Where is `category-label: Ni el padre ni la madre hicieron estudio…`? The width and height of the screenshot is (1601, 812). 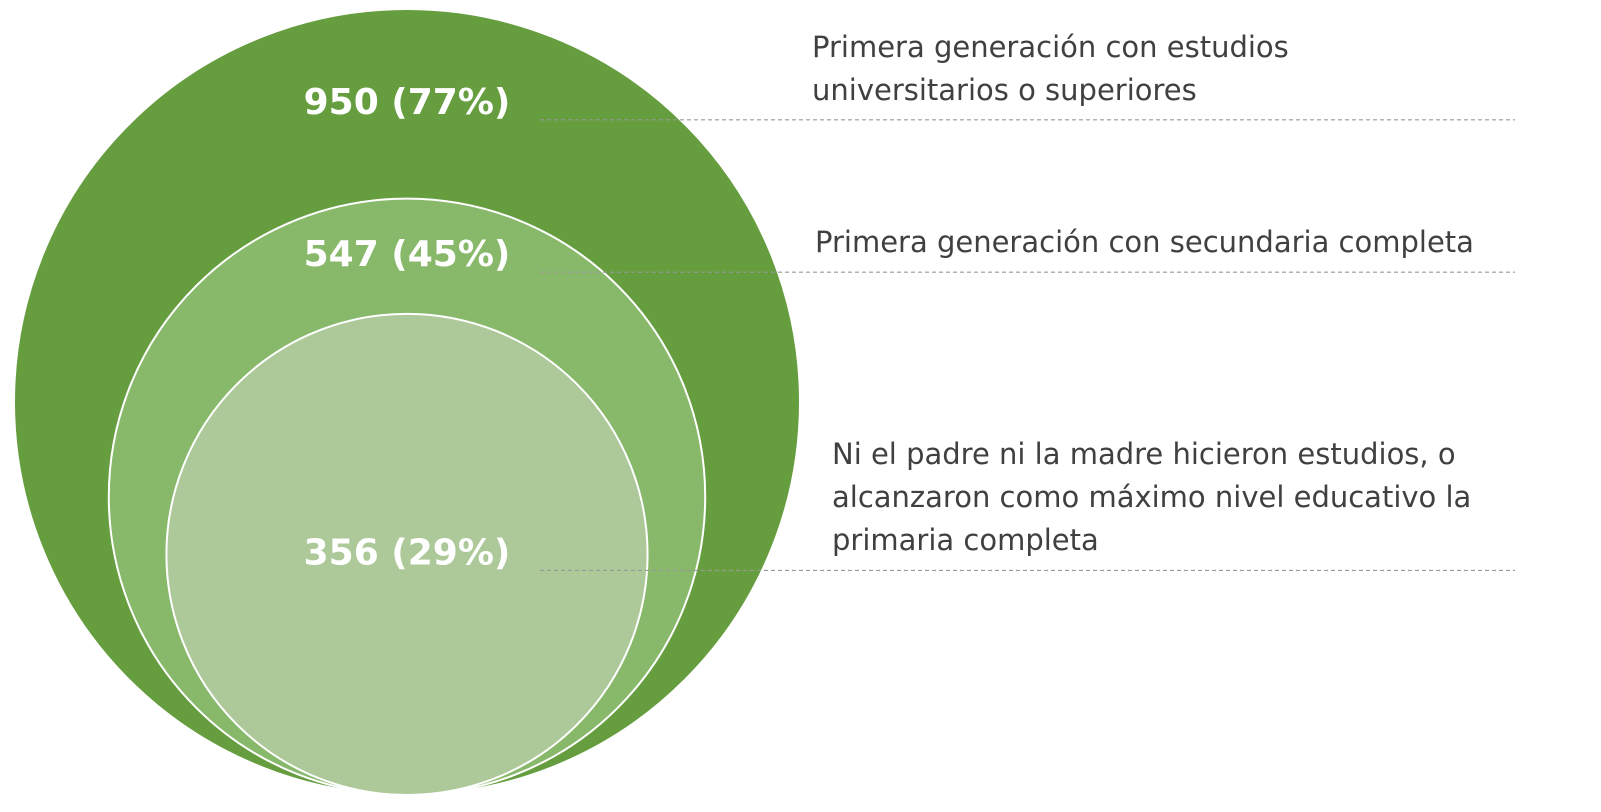
category-label: Ni el padre ni la madre hicieron estudio… is located at coordinates (1152, 497).